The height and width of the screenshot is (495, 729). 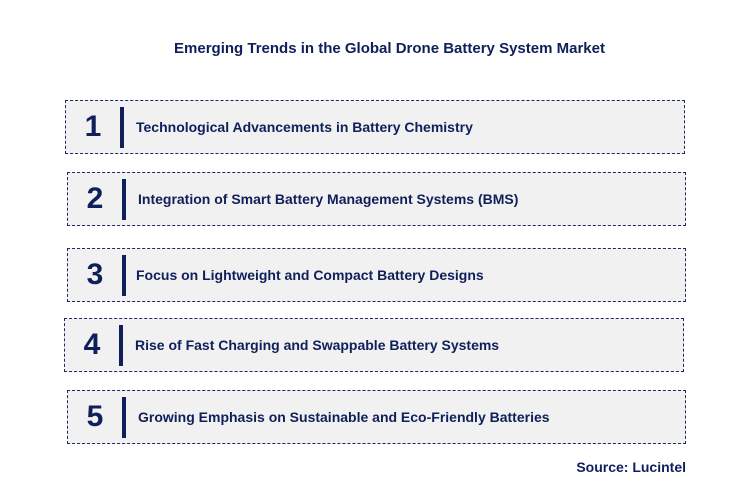 What do you see at coordinates (95, 198) in the screenshot?
I see `trend-number: 2` at bounding box center [95, 198].